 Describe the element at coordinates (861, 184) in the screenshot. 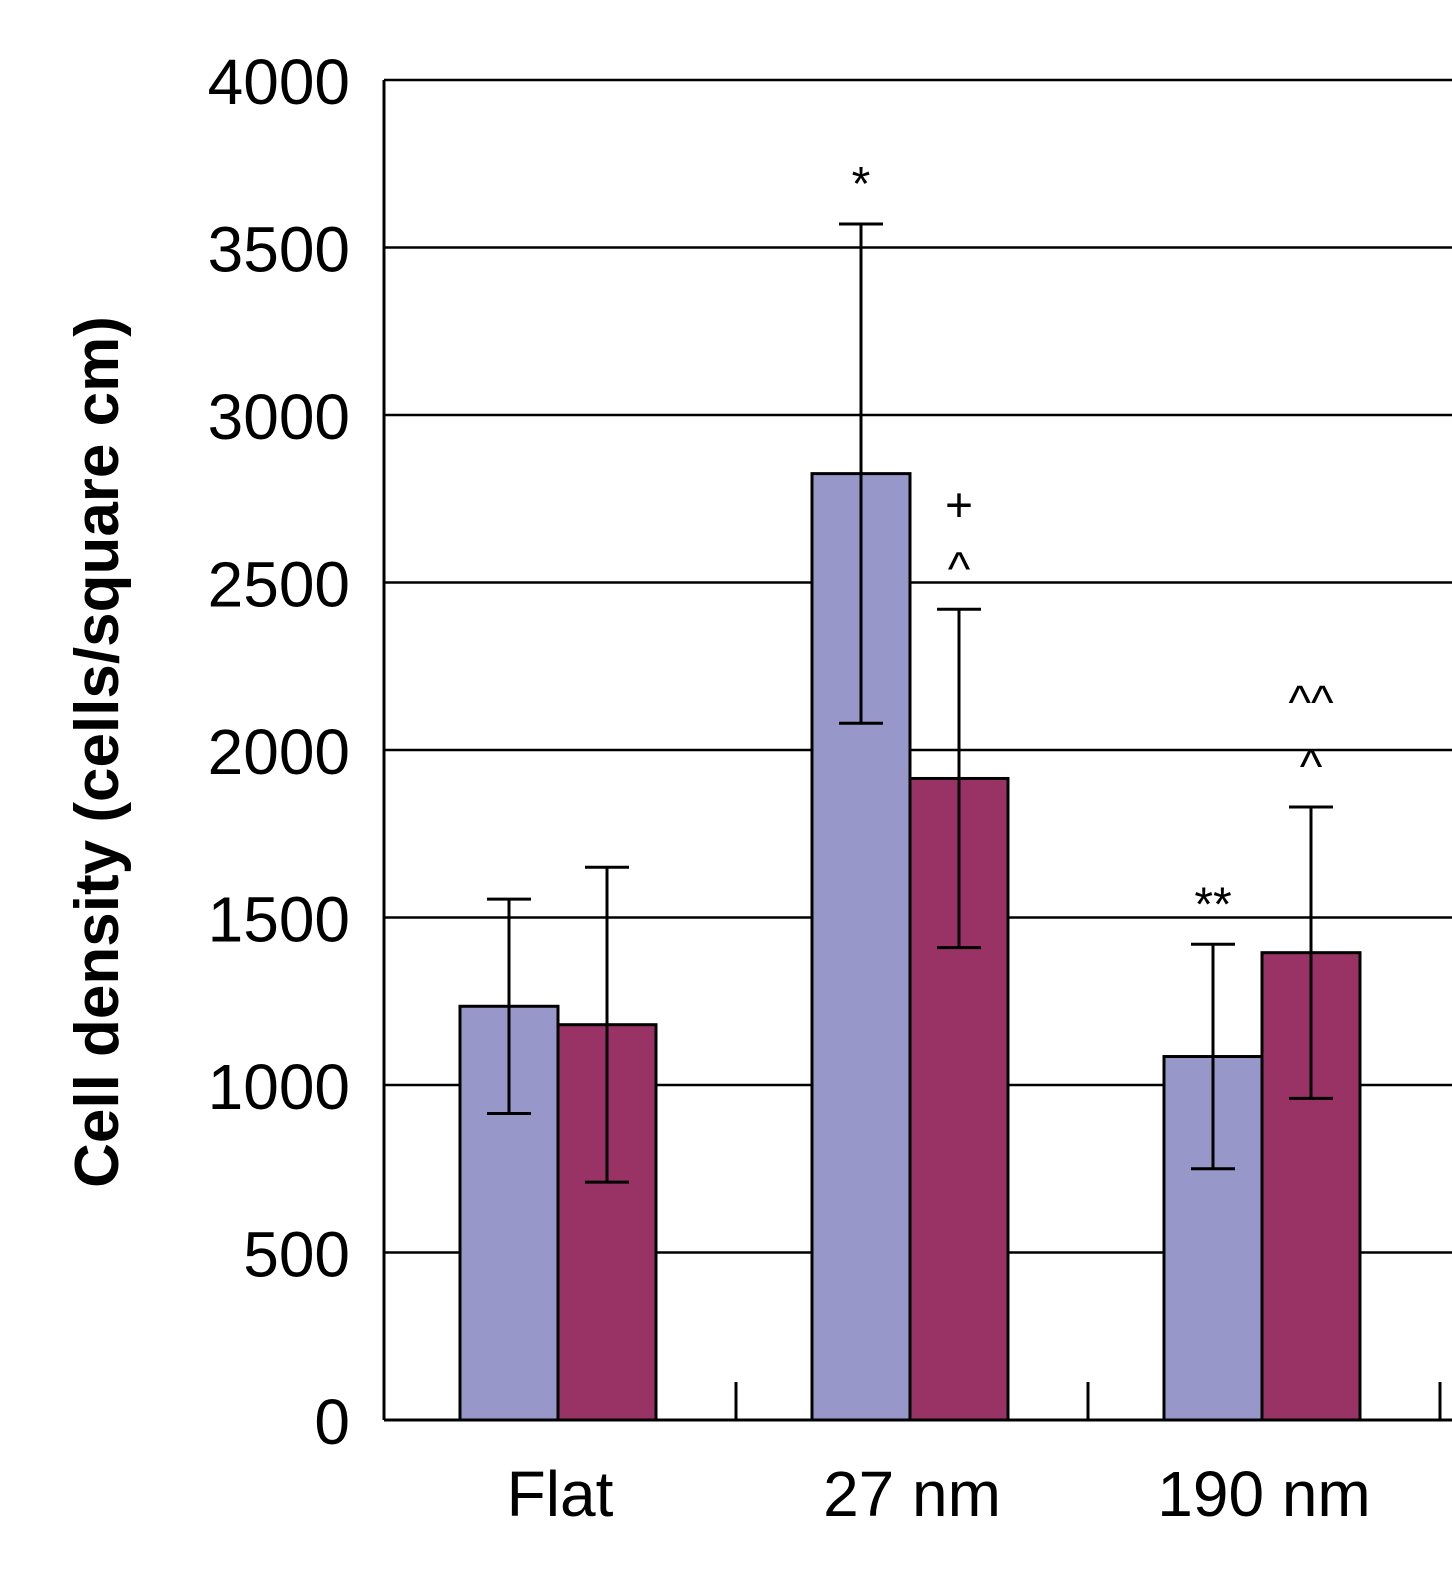

I see `significance-annotation: *` at that location.